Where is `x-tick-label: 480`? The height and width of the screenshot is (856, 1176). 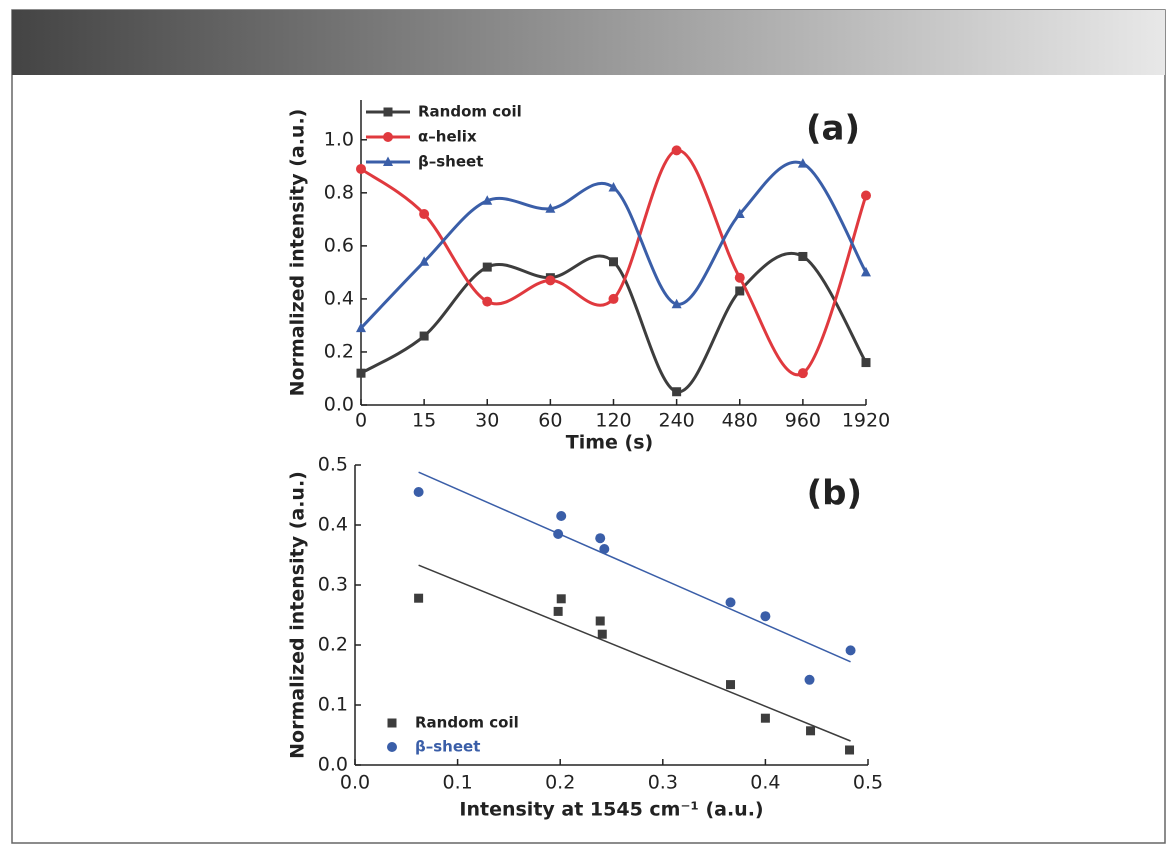 x-tick-label: 480 is located at coordinates (740, 421).